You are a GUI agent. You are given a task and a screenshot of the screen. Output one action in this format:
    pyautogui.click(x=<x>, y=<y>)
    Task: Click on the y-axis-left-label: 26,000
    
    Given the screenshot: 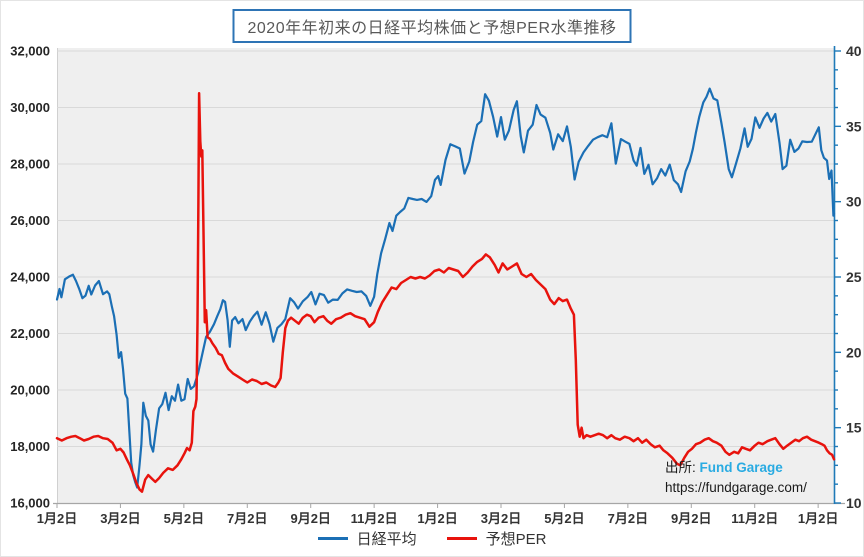 What is the action you would take?
    pyautogui.click(x=30, y=220)
    